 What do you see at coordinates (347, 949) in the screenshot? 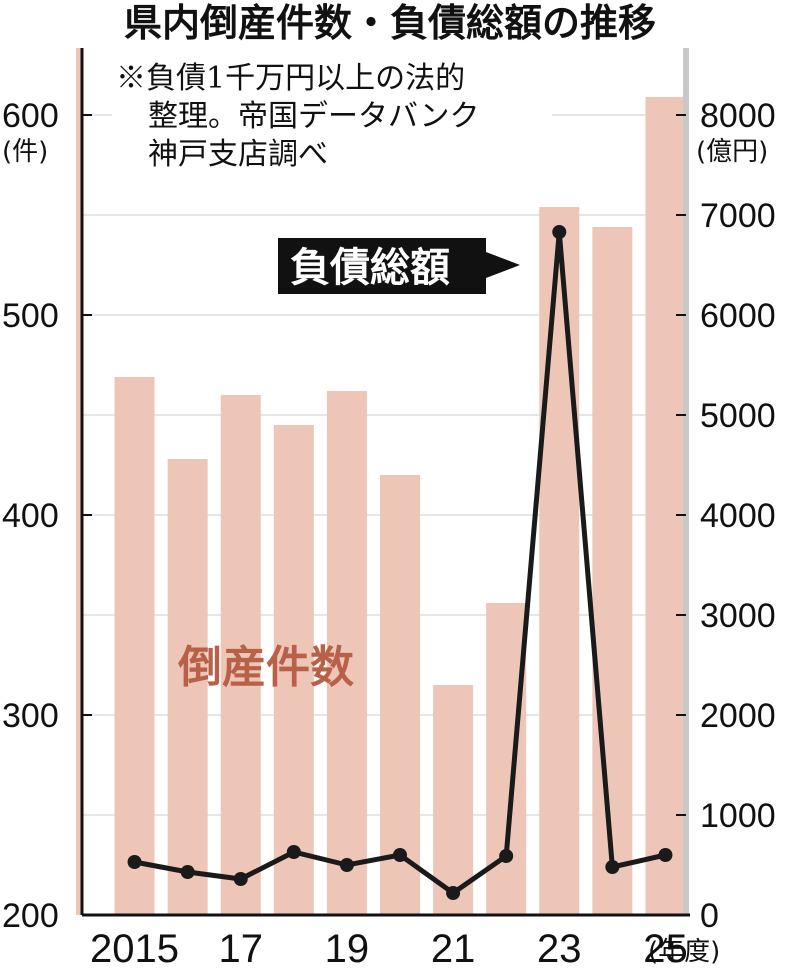
I see `x-tick-label: 19` at bounding box center [347, 949].